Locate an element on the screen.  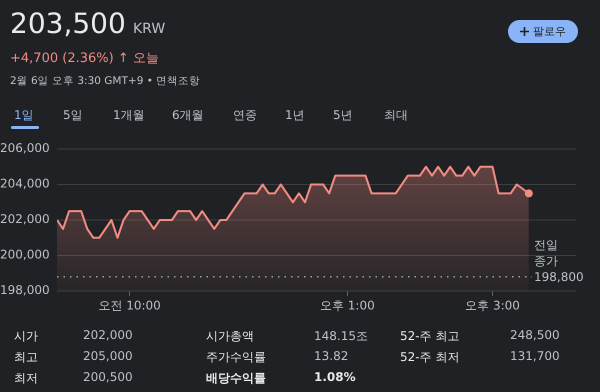
text: 최고 is located at coordinates (26, 357).